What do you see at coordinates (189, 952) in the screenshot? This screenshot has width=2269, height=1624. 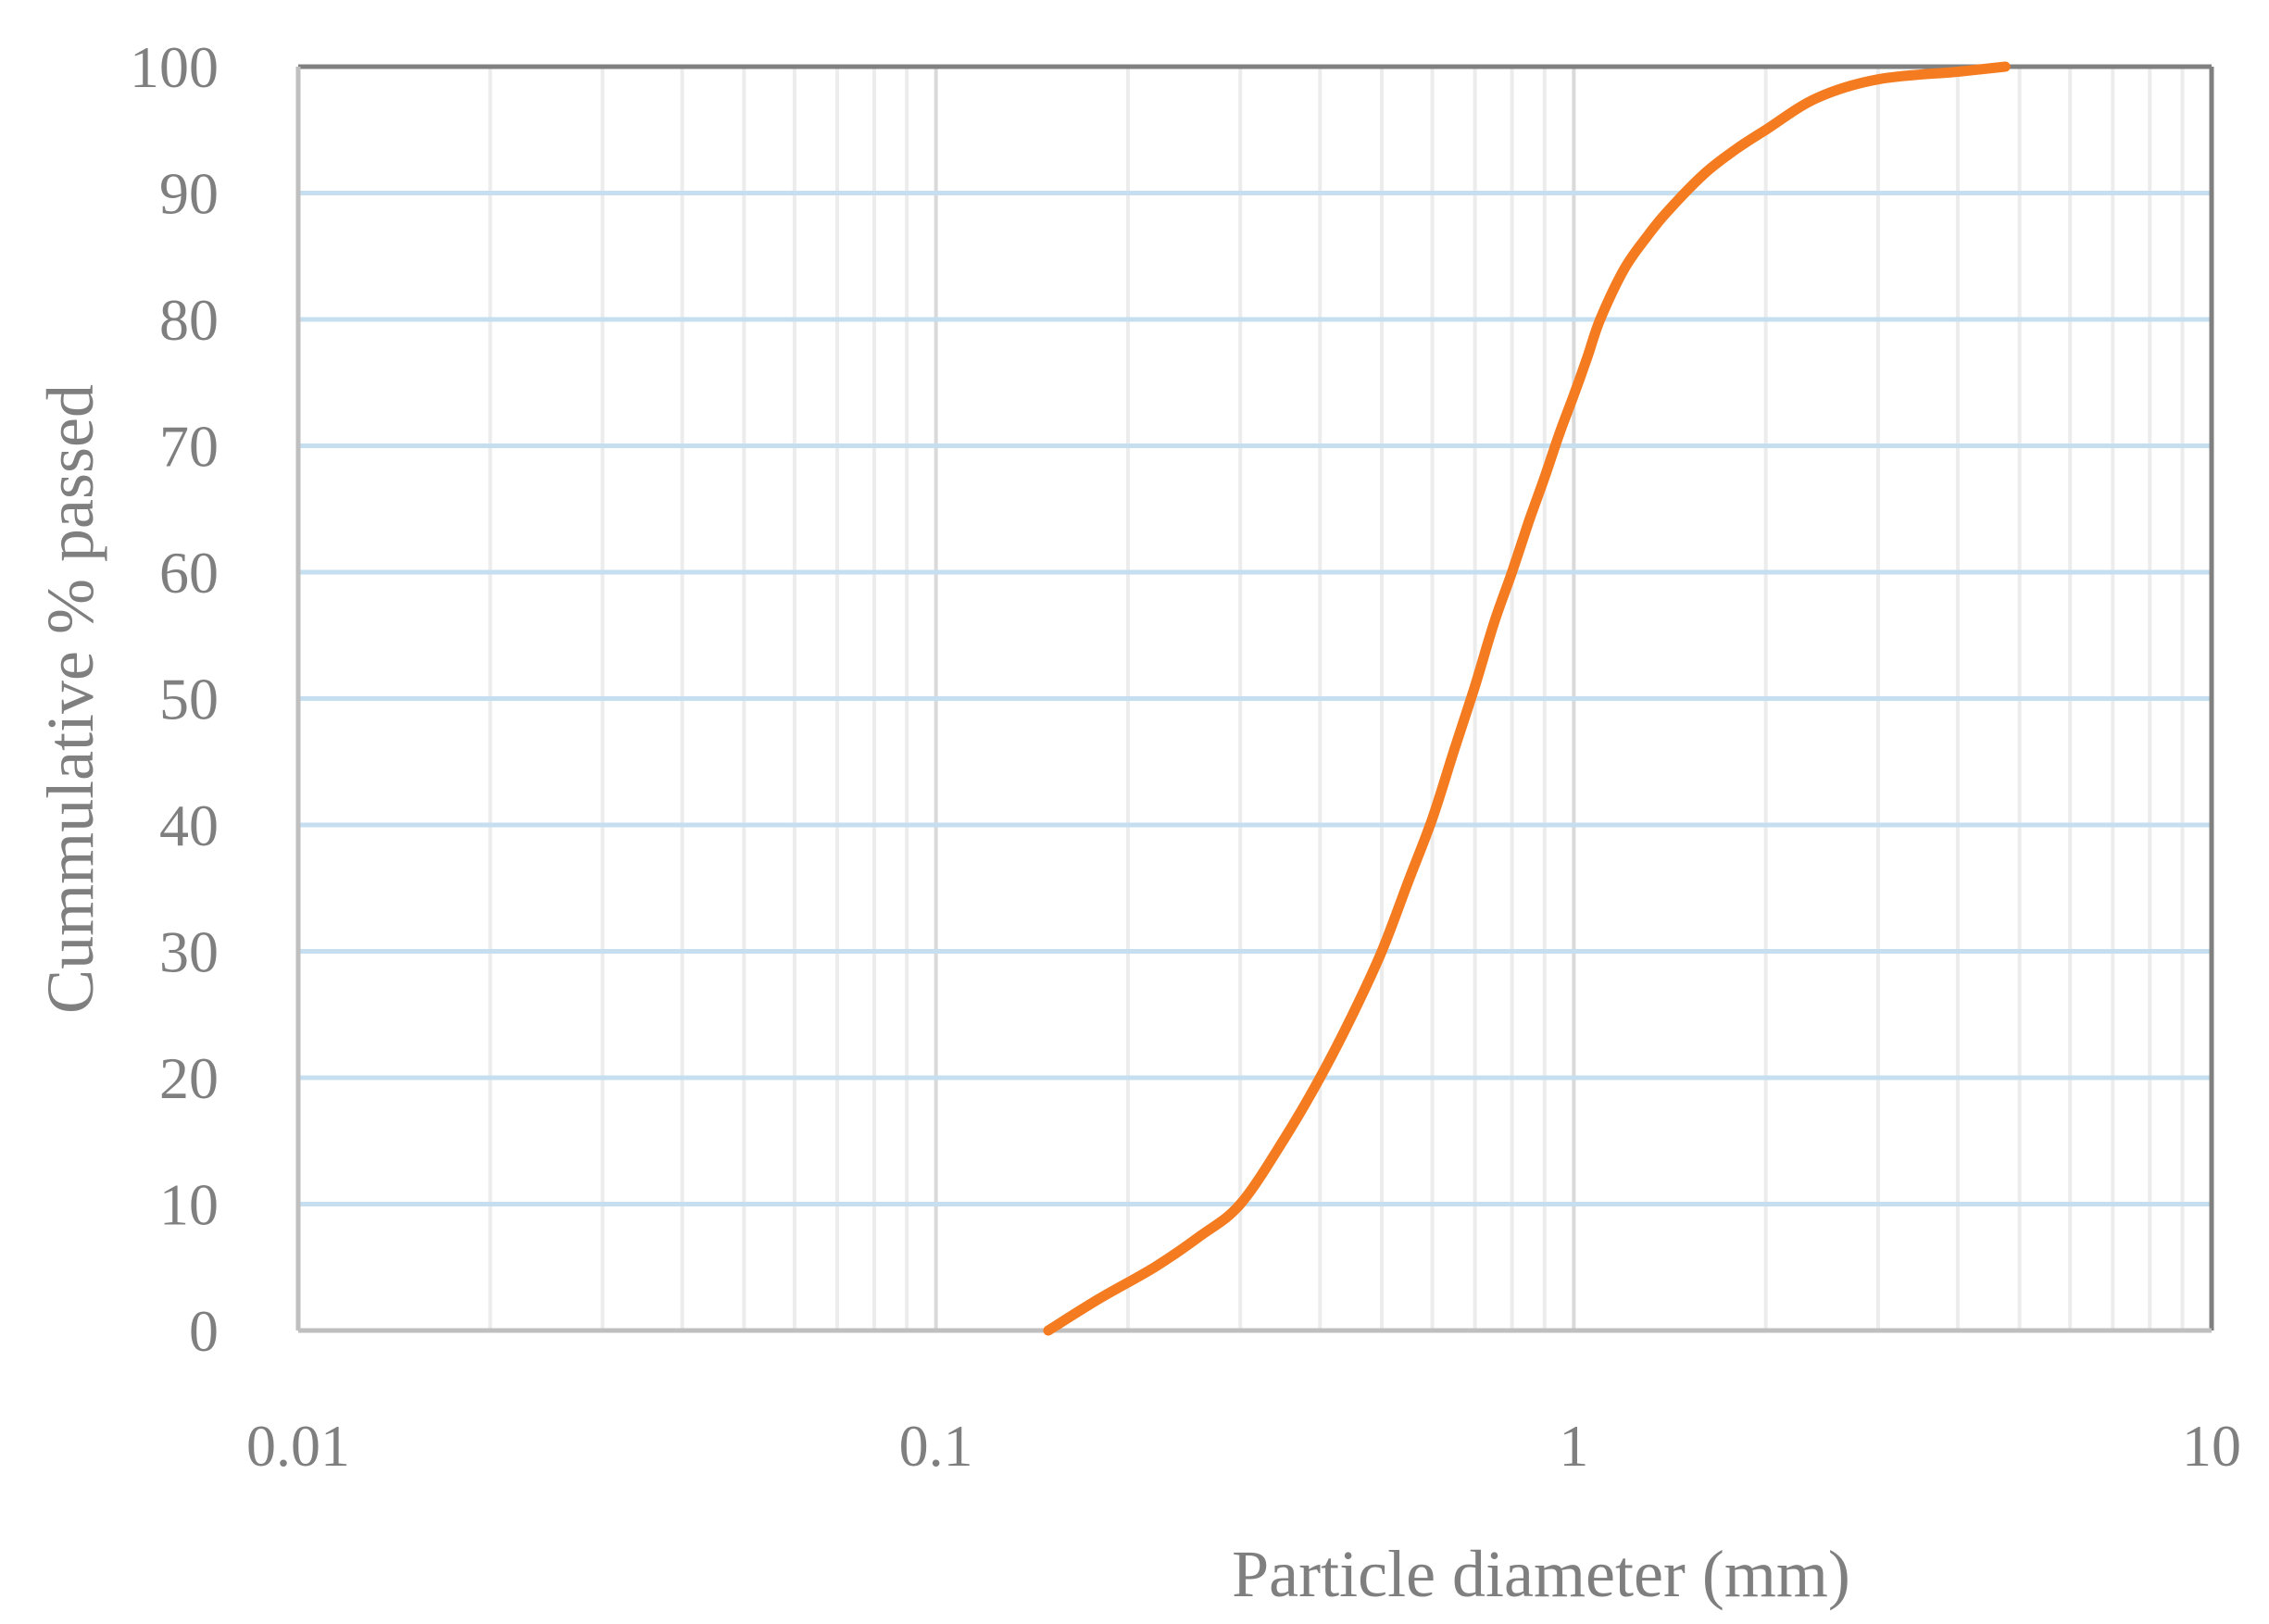 I see `y-tick-label: 30` at bounding box center [189, 952].